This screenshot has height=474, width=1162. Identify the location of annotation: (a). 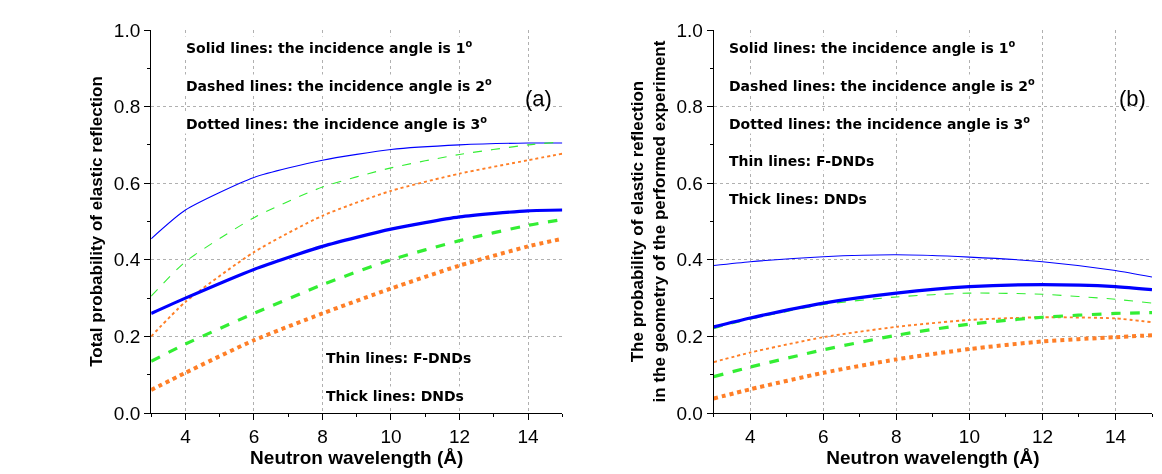
(538, 98).